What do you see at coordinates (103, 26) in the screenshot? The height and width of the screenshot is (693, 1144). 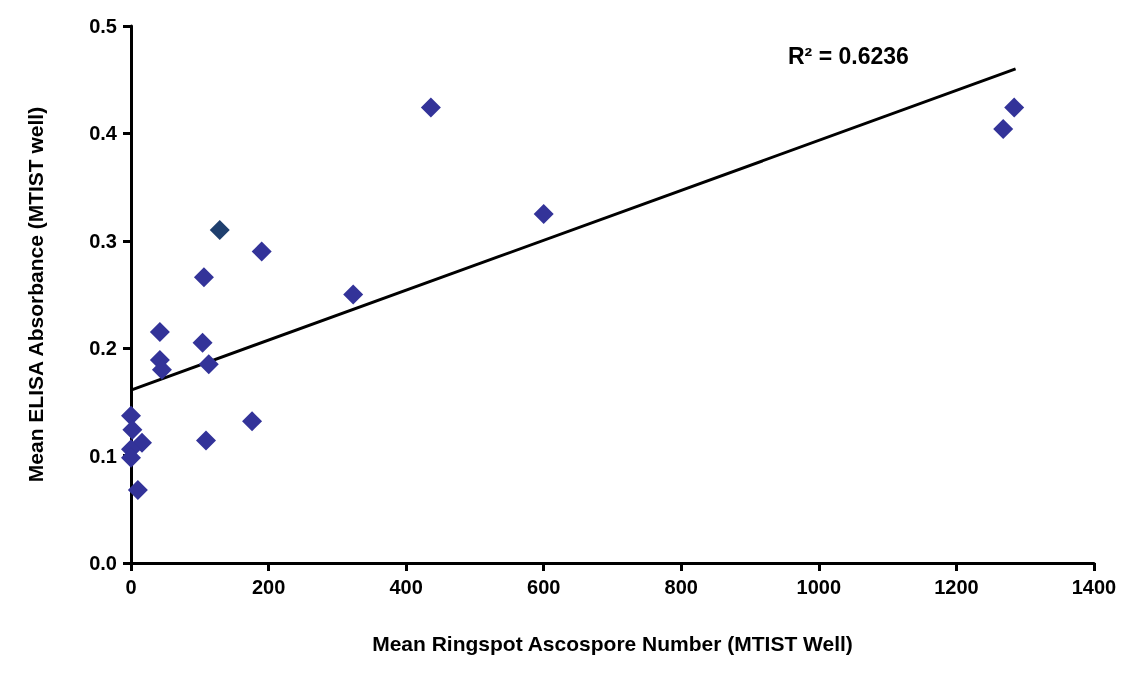 I see `y-tick-label: 0.5` at bounding box center [103, 26].